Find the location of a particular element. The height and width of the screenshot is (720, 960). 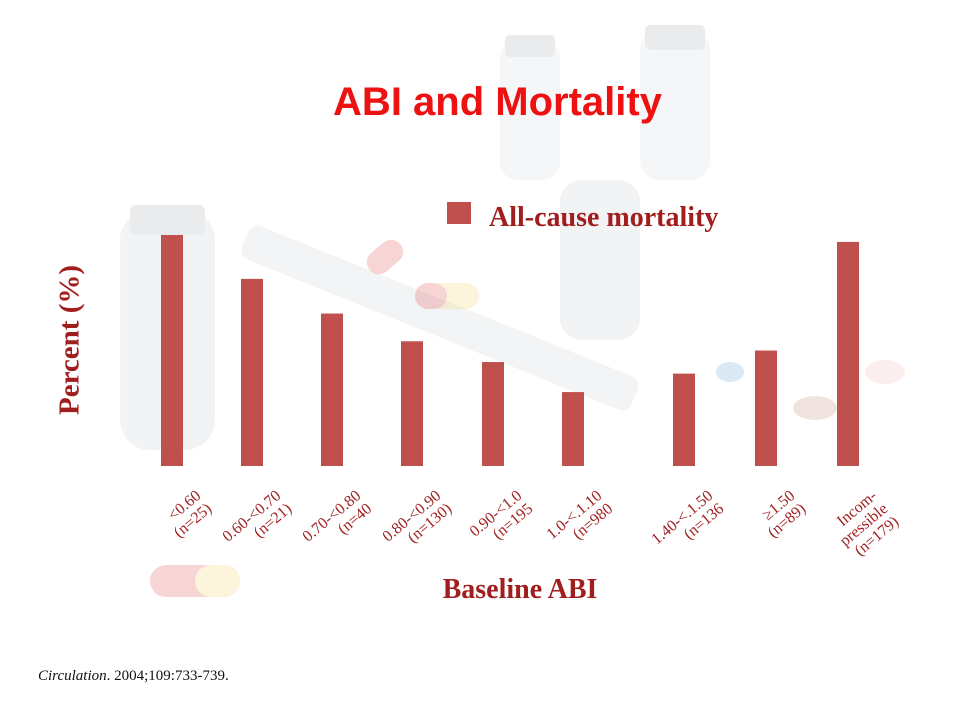

x-tick-label: 1.0-<.1.10(n=980 is located at coordinates (580, 515).